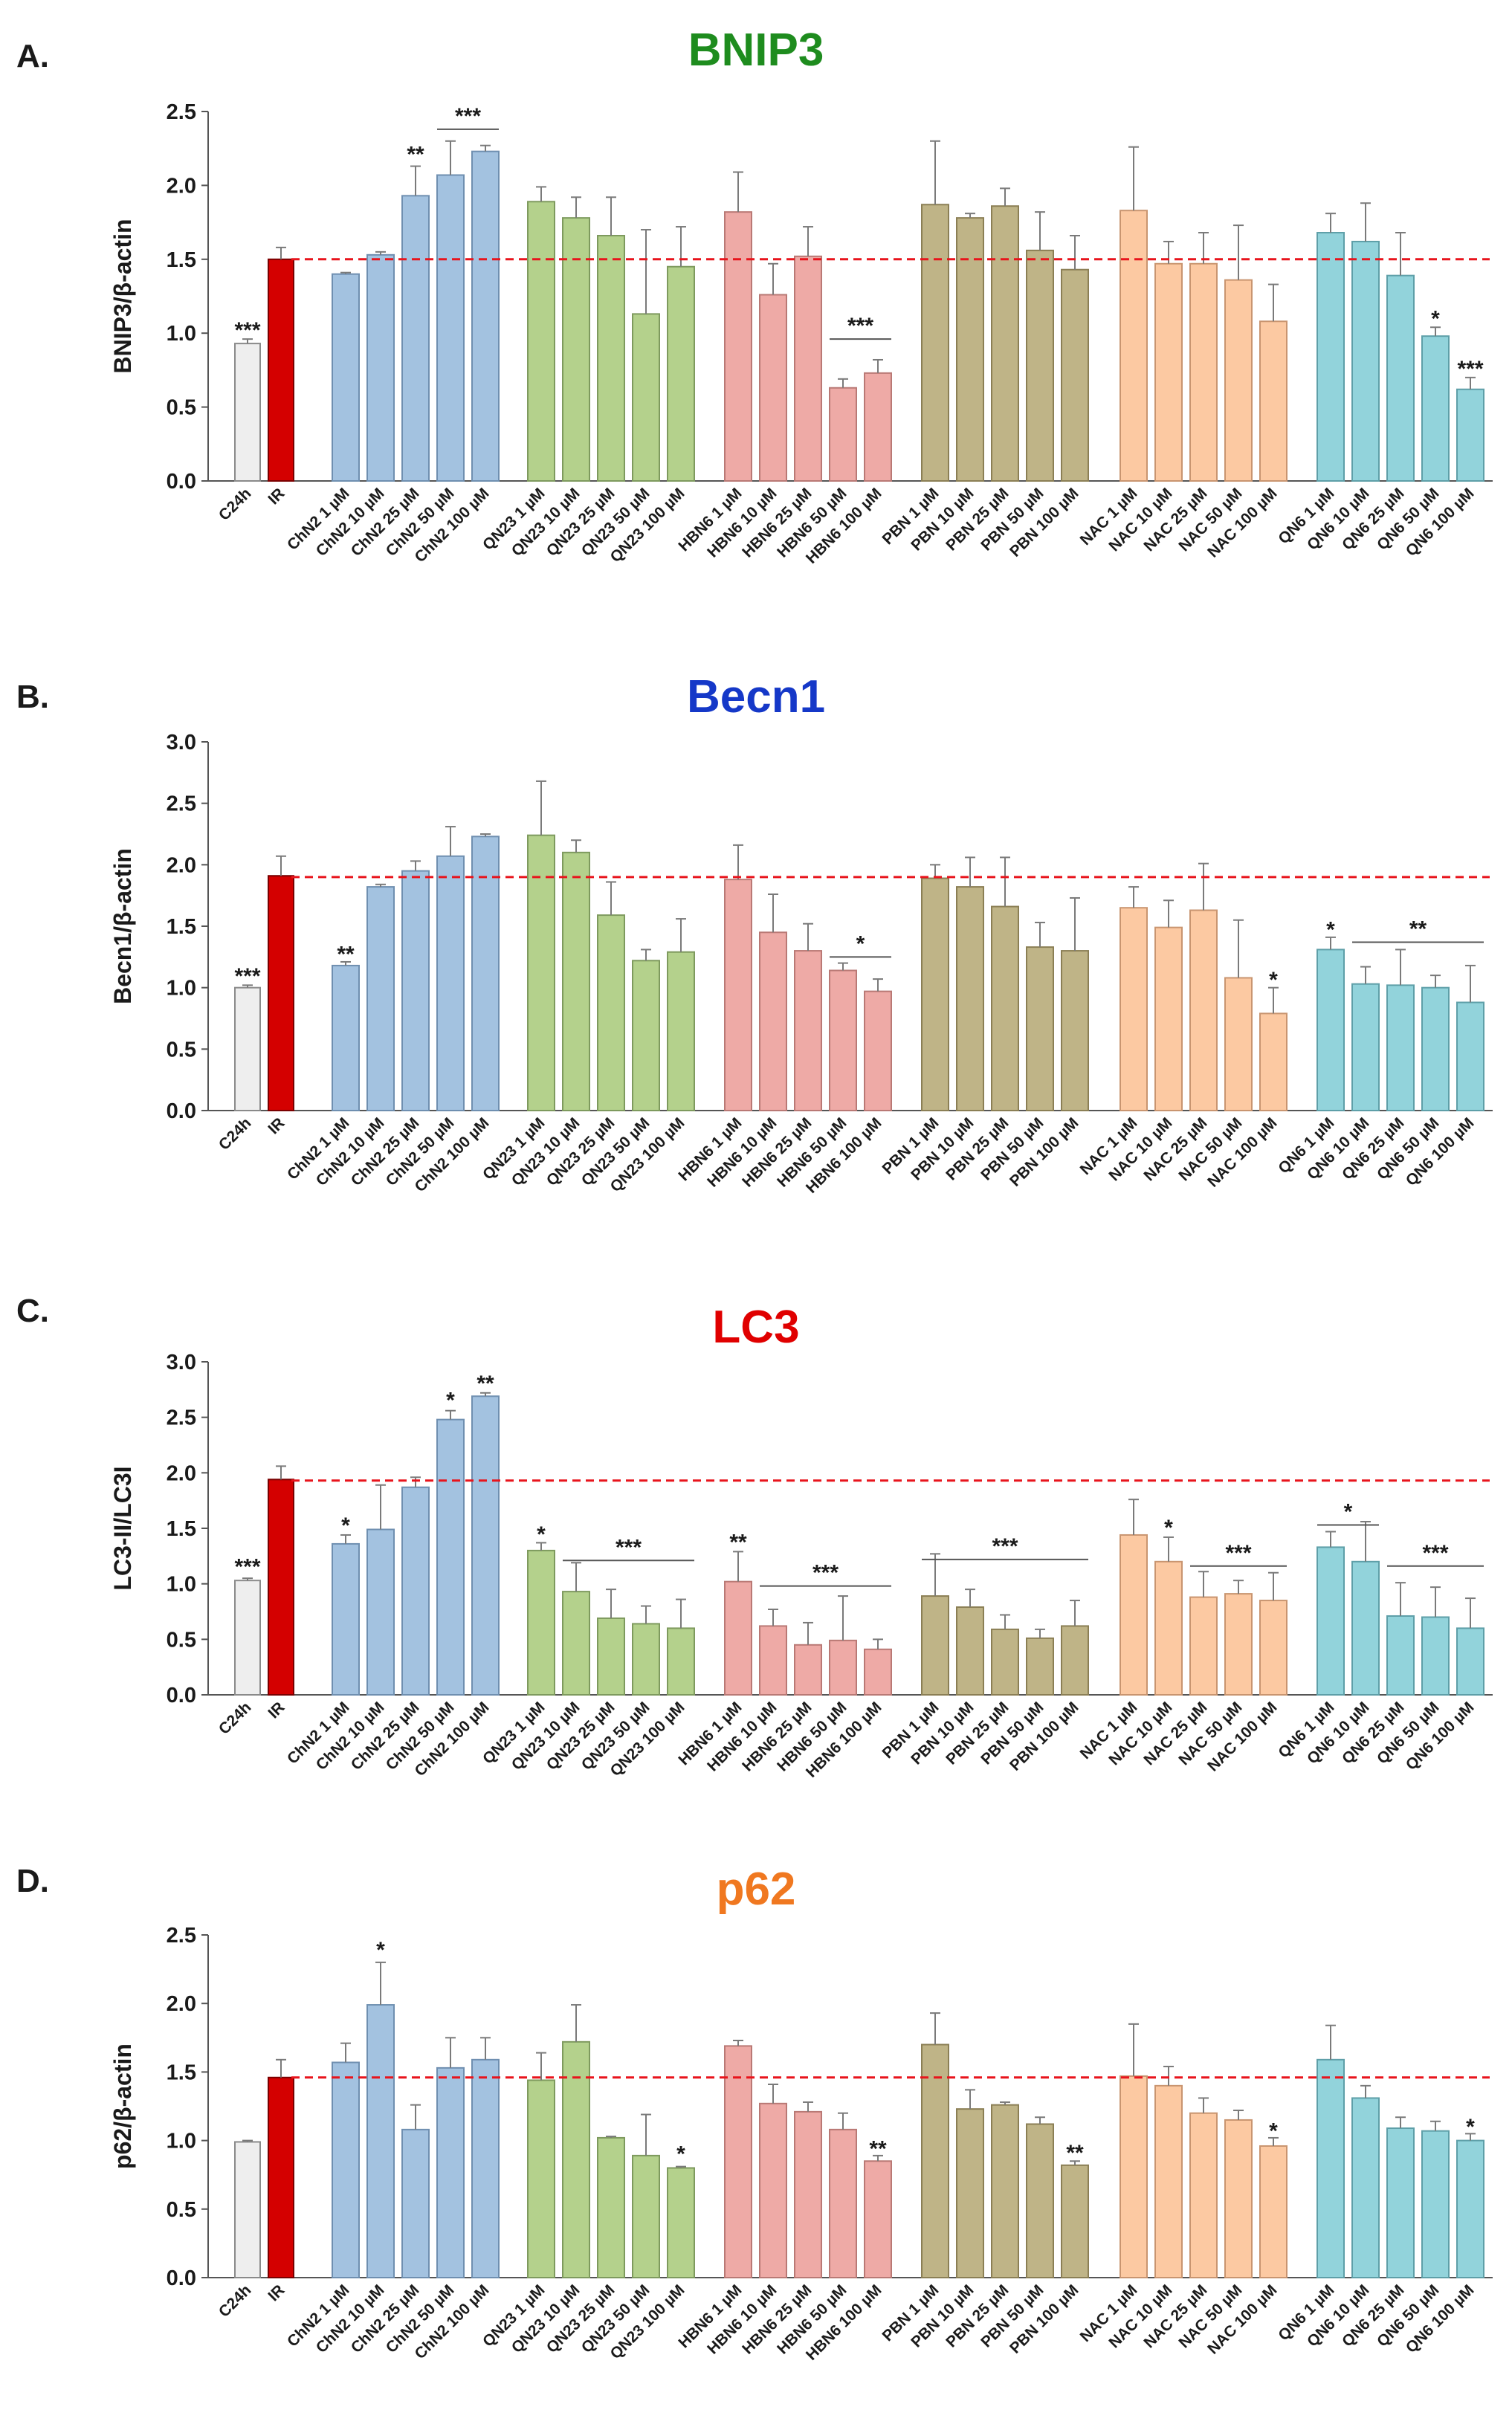 This screenshot has height=2430, width=1512. Describe the element at coordinates (756, 697) in the screenshot. I see `panel-title: Becn1` at that location.